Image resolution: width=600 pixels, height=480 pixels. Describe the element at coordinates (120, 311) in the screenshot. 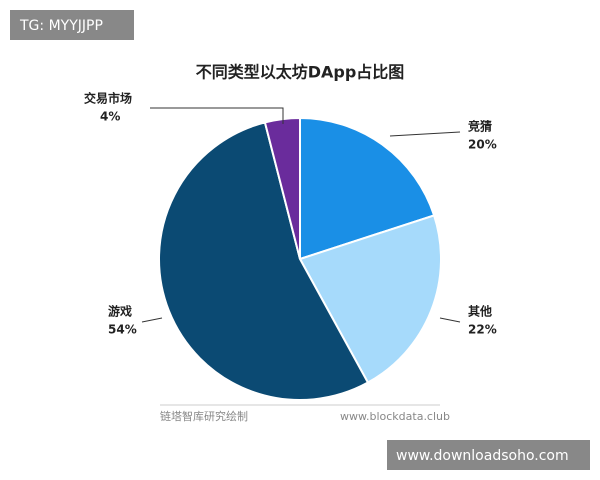

I see `slice-label: 游戏` at that location.